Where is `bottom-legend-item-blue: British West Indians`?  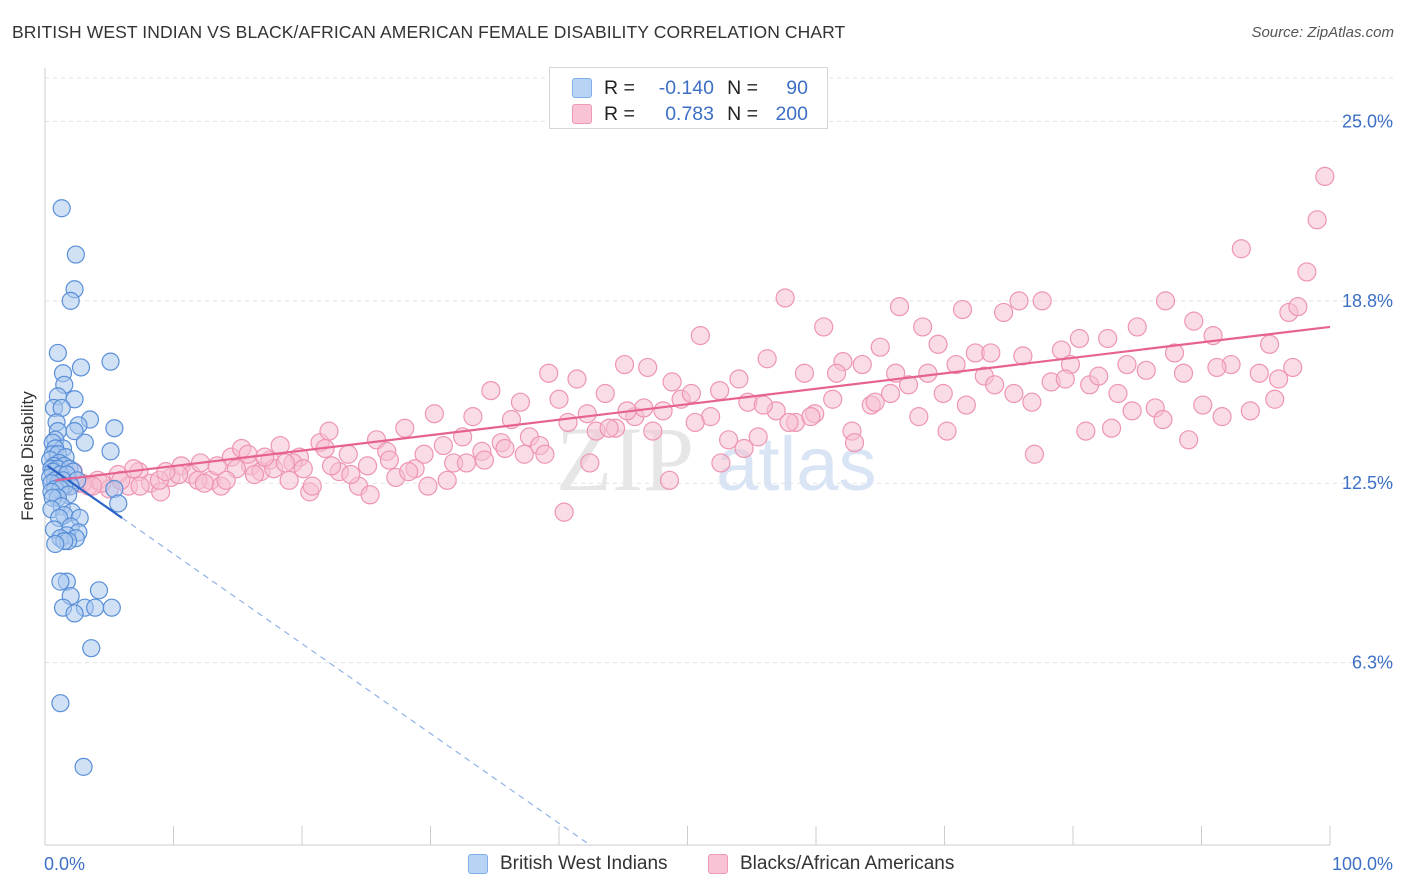 bottom-legend-item-blue: British West Indians is located at coordinates (568, 864).